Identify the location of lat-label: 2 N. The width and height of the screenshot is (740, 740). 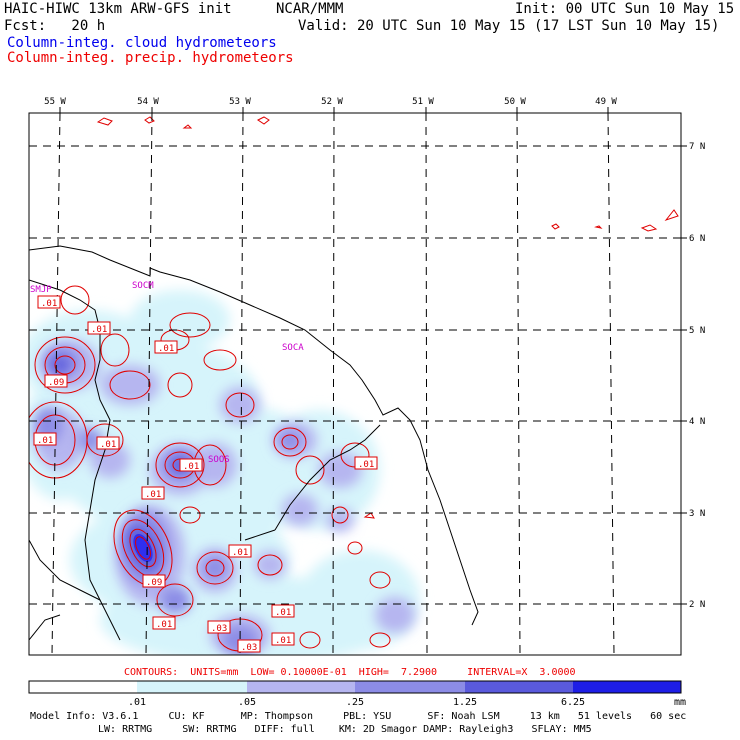
(697, 605).